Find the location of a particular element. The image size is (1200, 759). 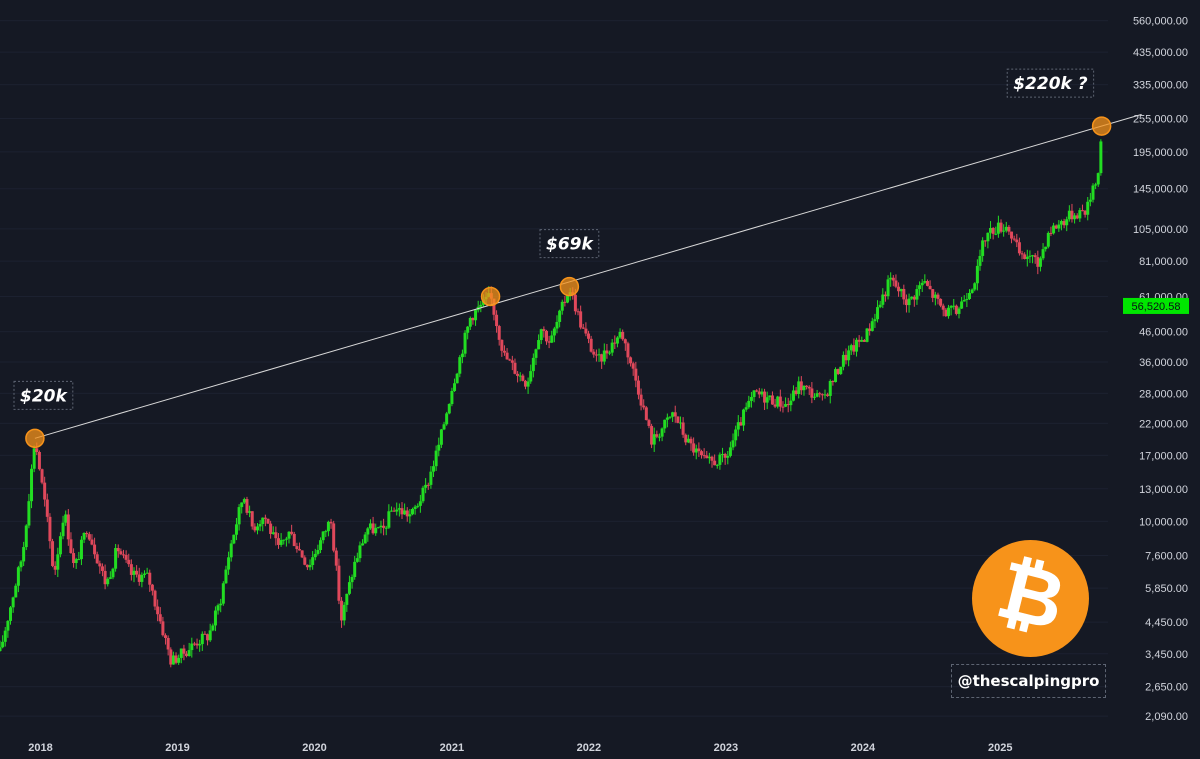

price-annotation: $20k is located at coordinates (43, 395).